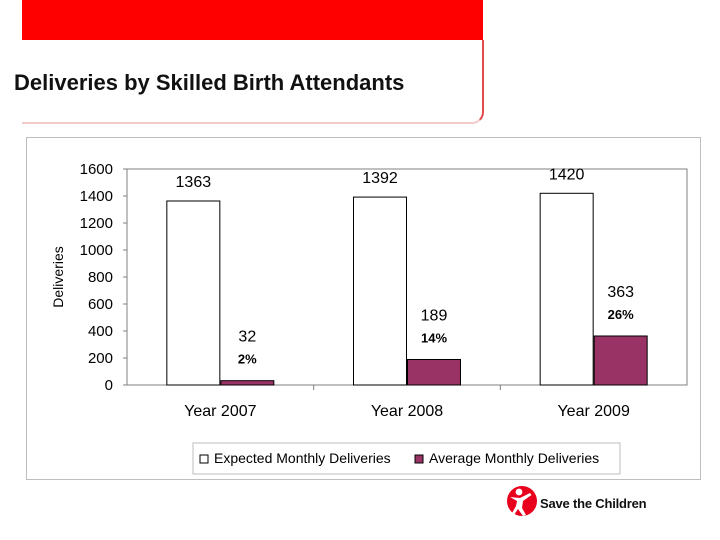 The width and height of the screenshot is (720, 540). Describe the element at coordinates (419, 459) in the screenshot. I see `legend-swatch-average` at that location.